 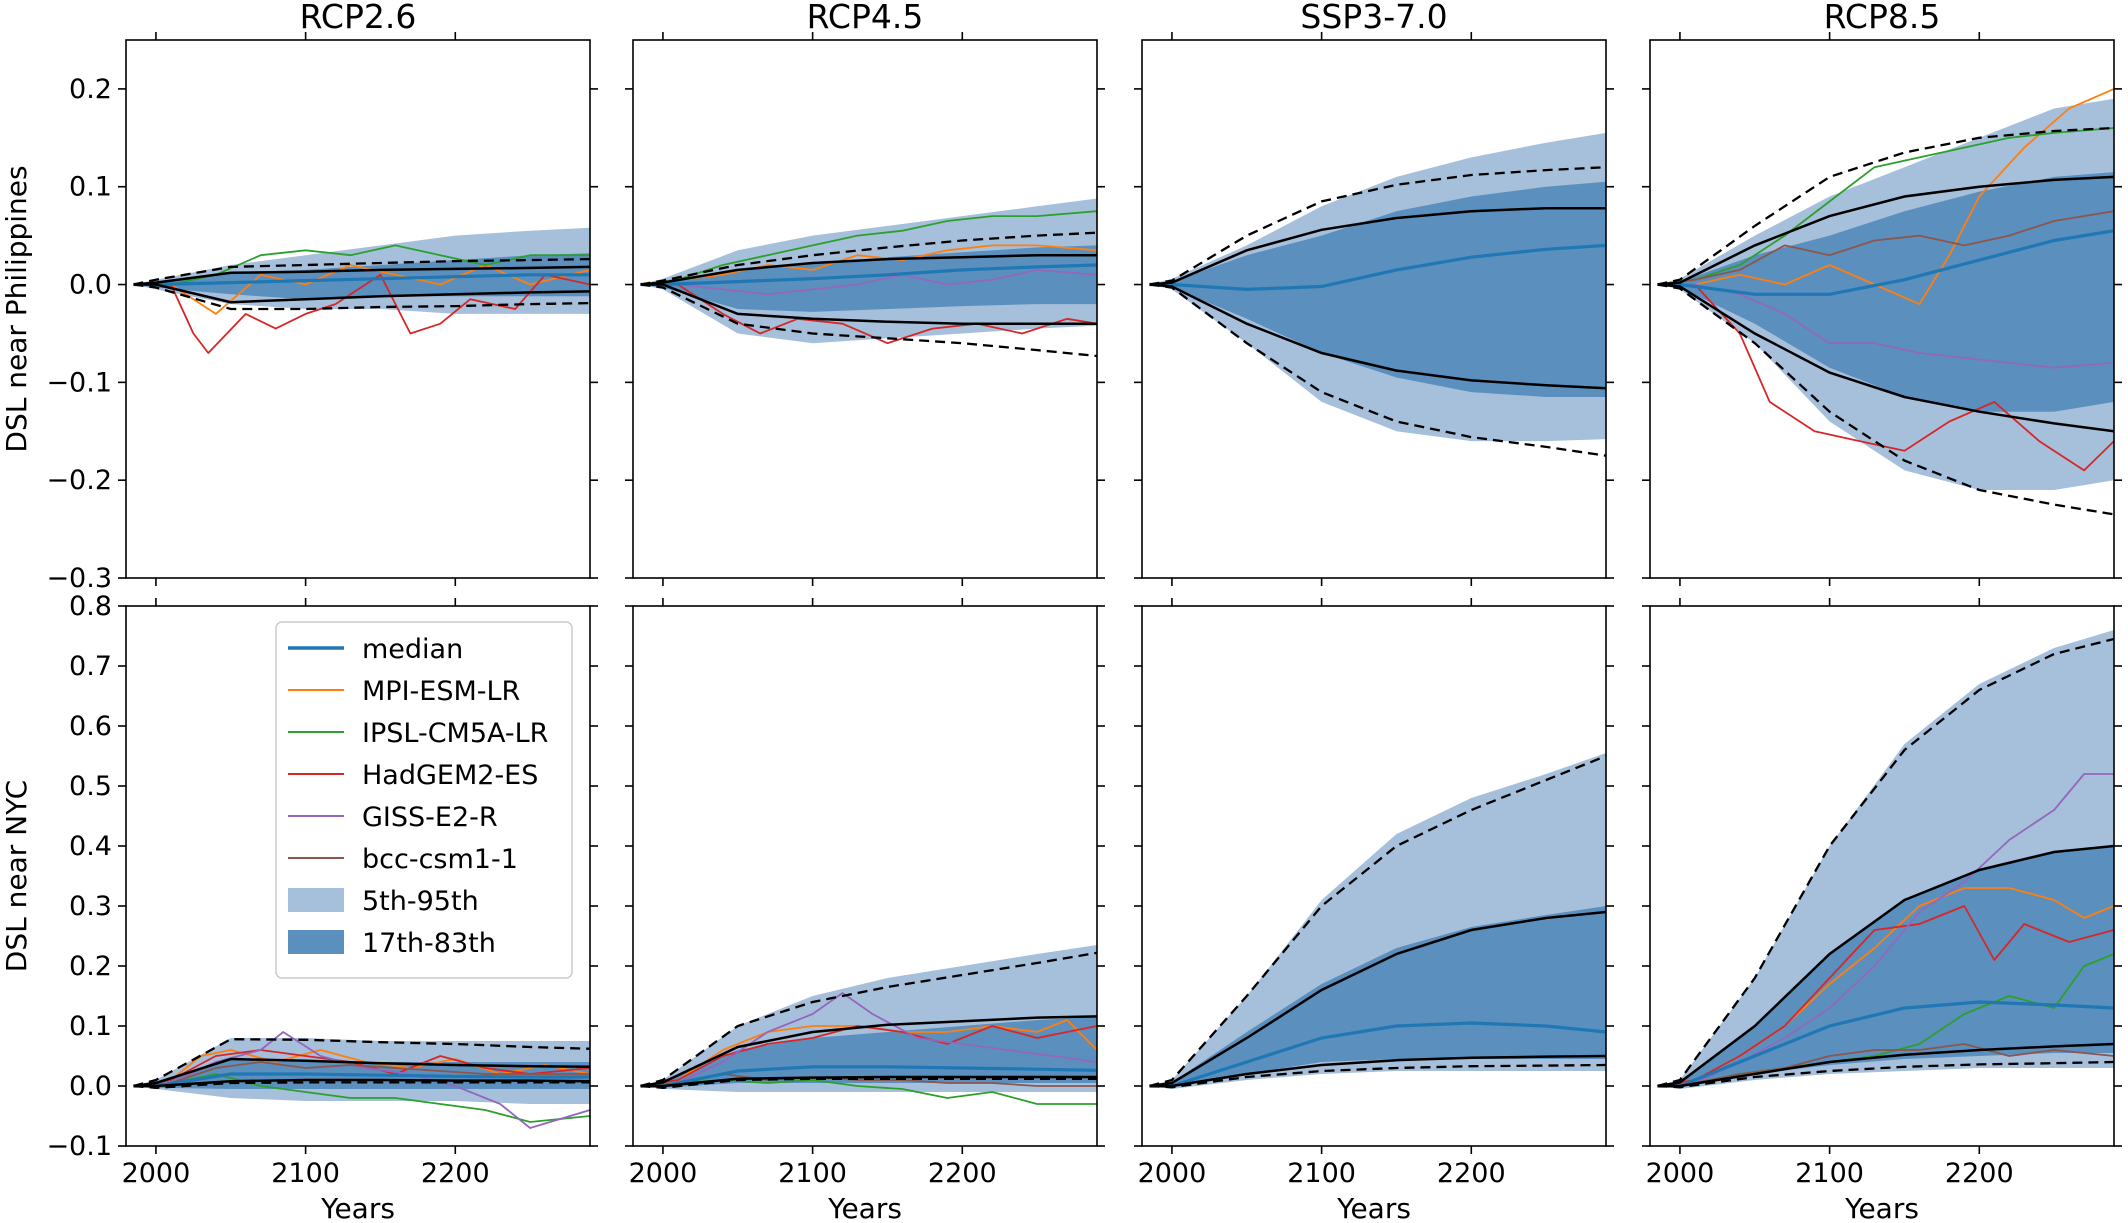 I want to click on y-tick-label: −0.2, so click(x=79, y=480).